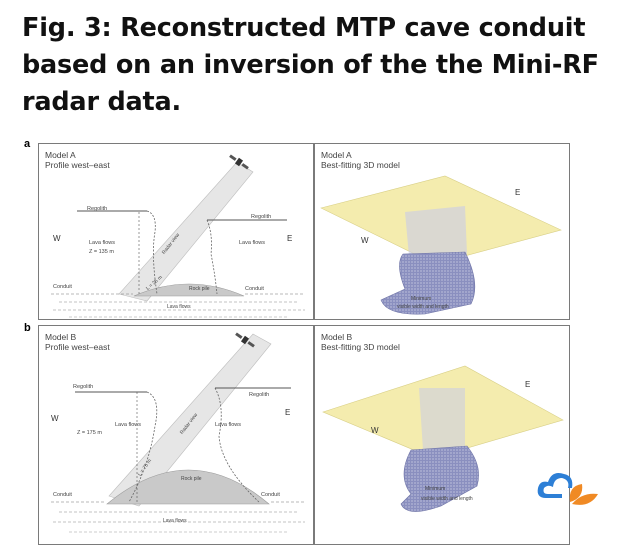  Describe the element at coordinates (423, 307) in the screenshot. I see `model-a-minimum-2: visible width and length` at that location.